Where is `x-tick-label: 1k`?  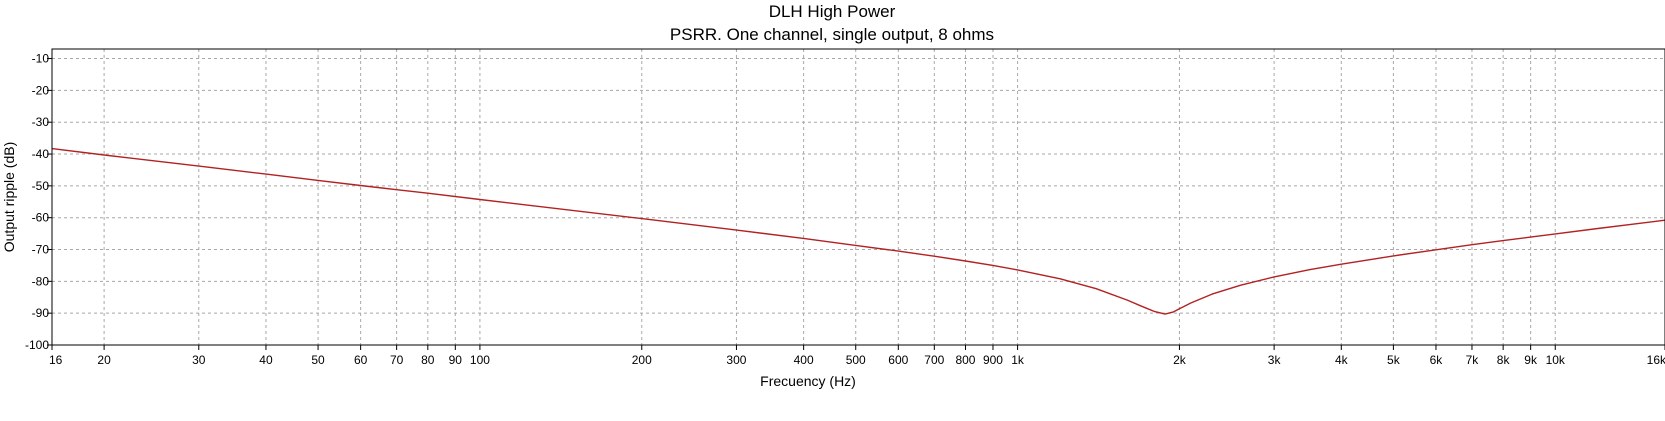
x-tick-label: 1k is located at coordinates (1018, 360).